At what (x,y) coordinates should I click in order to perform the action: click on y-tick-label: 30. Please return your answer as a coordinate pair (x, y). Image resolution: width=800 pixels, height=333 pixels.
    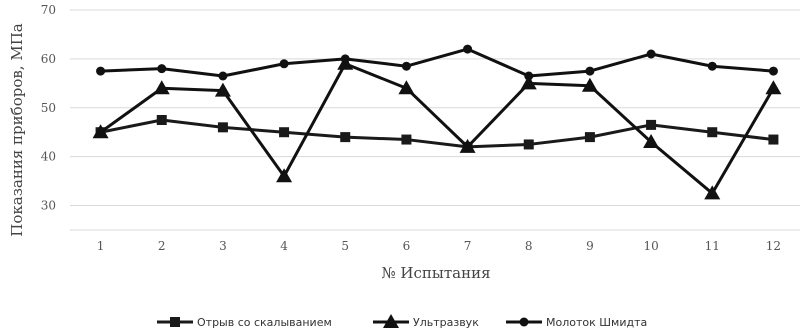
    Looking at the image, I should click on (48, 206).